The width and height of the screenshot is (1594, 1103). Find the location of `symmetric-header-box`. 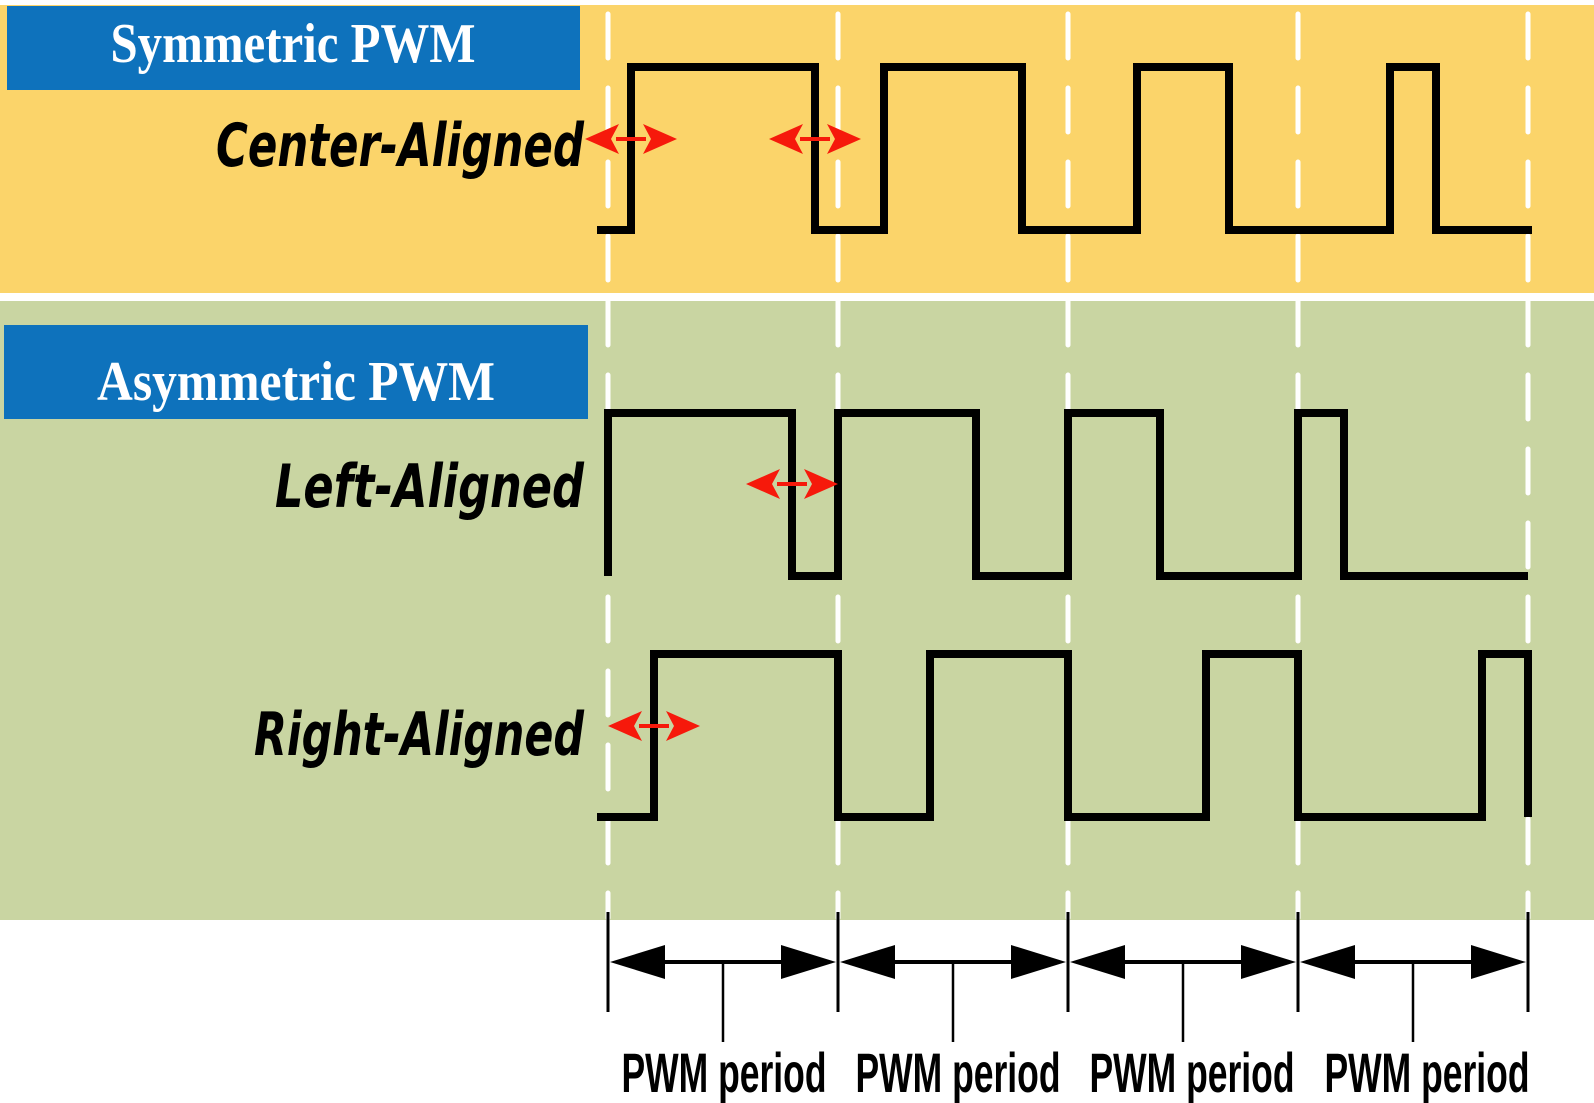

symmetric-header-box is located at coordinates (293, 48).